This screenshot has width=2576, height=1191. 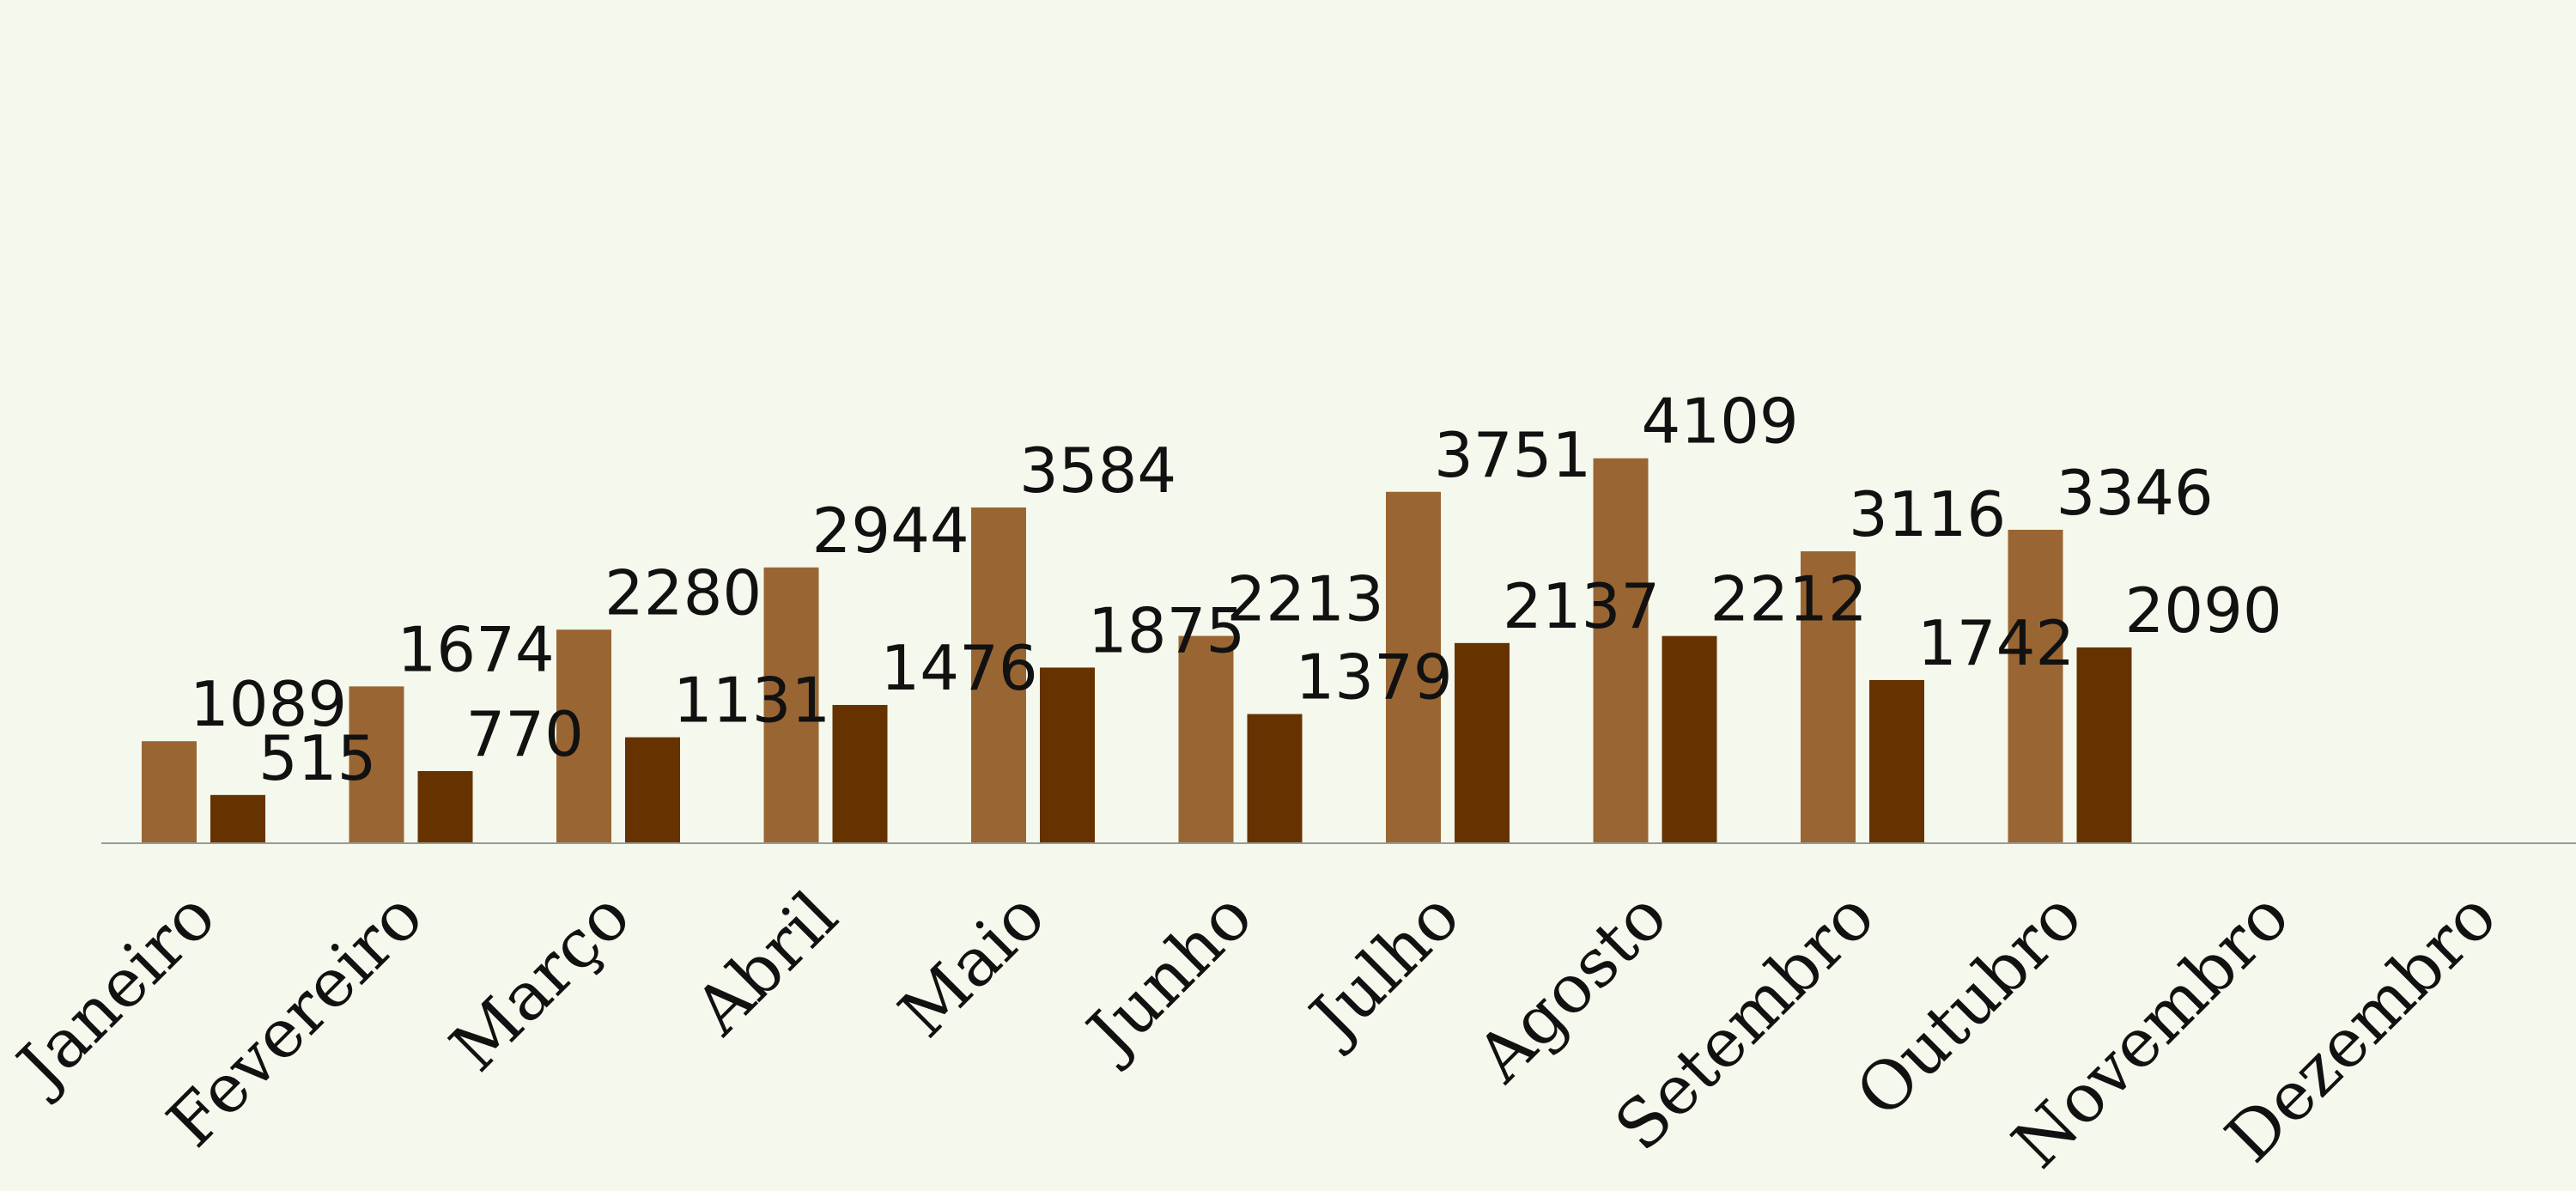 What do you see at coordinates (2203, 610) in the screenshot?
I see `value-label-outubro-series-2: 2090` at bounding box center [2203, 610].